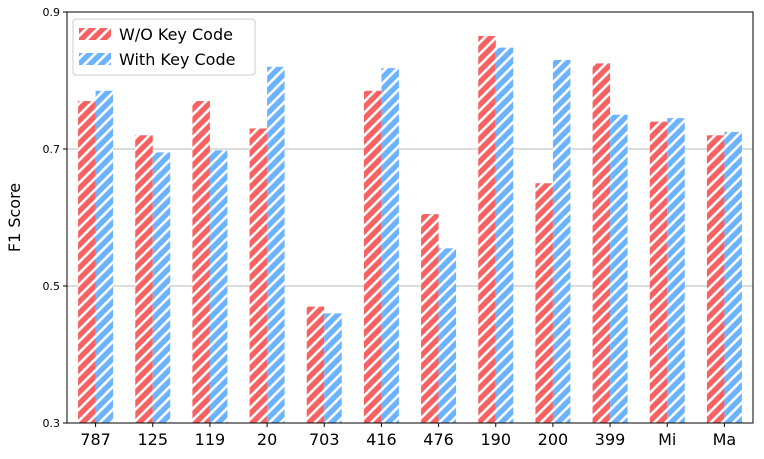 The width and height of the screenshot is (764, 459). What do you see at coordinates (324, 439) in the screenshot?
I see `x-tick-label: 703` at bounding box center [324, 439].